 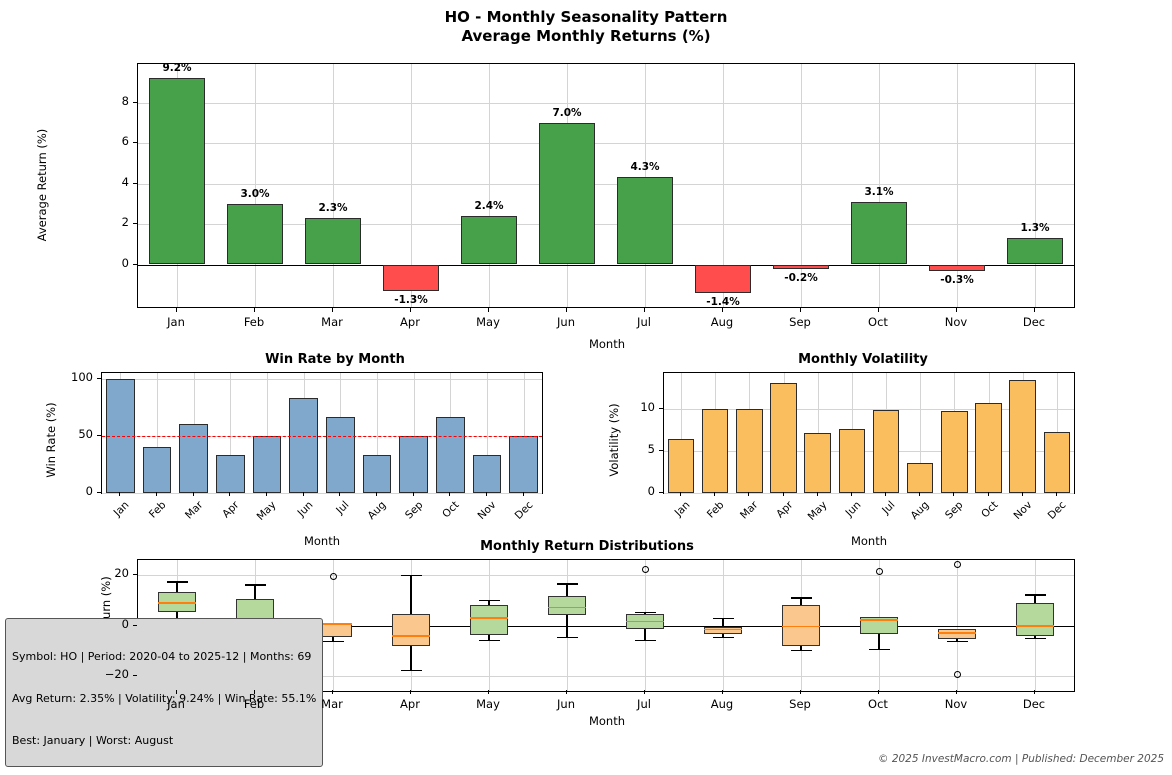 I want to click on box-may-whisker-cap-high, so click(x=489, y=601).